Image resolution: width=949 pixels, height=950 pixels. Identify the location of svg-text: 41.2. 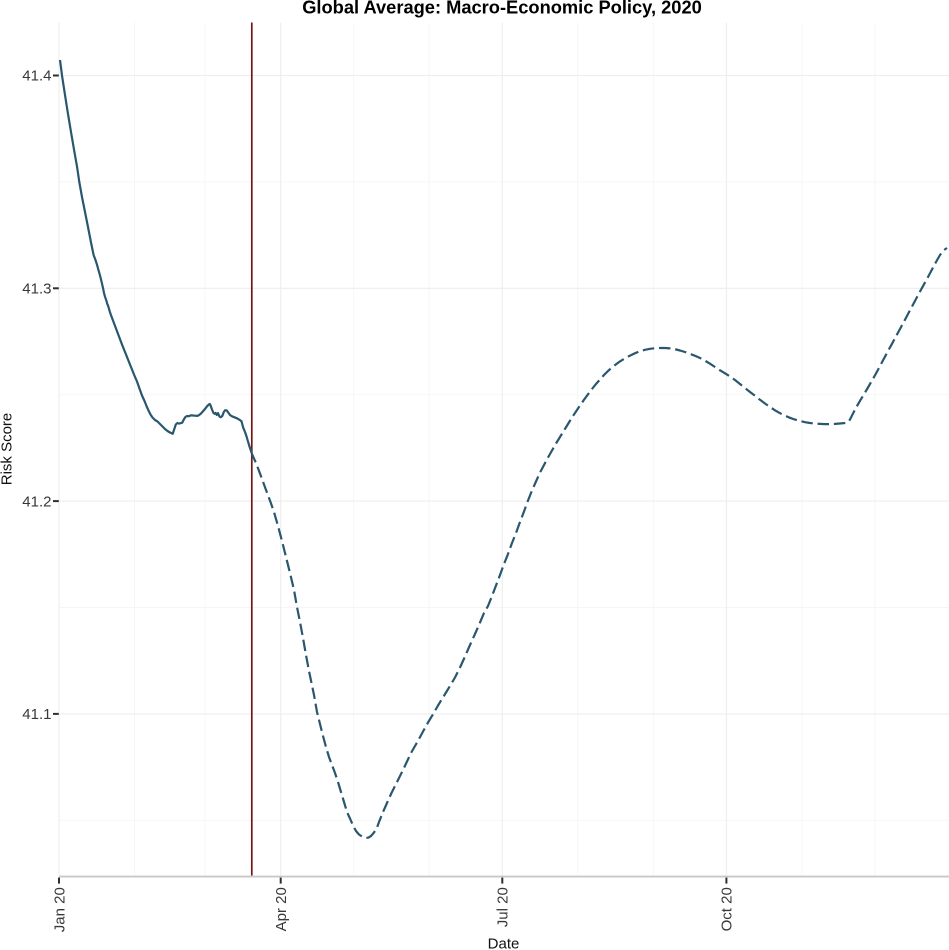
(36, 501).